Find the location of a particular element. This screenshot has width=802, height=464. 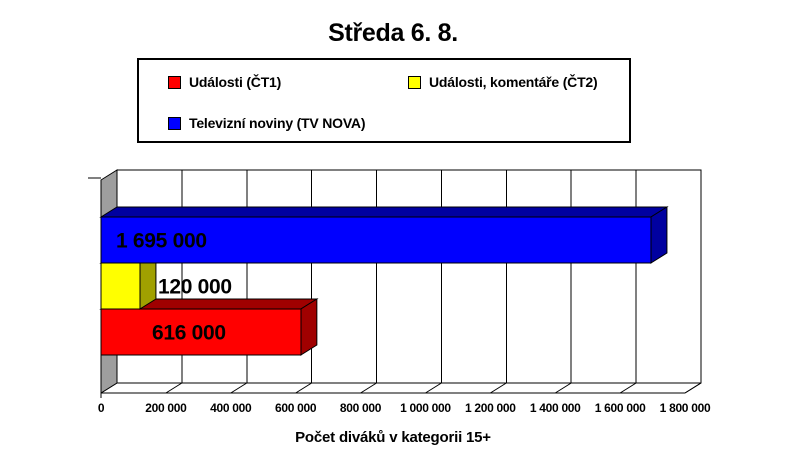

x-axis-title: Počet diváků v kategorii 15+ is located at coordinates (393, 437).